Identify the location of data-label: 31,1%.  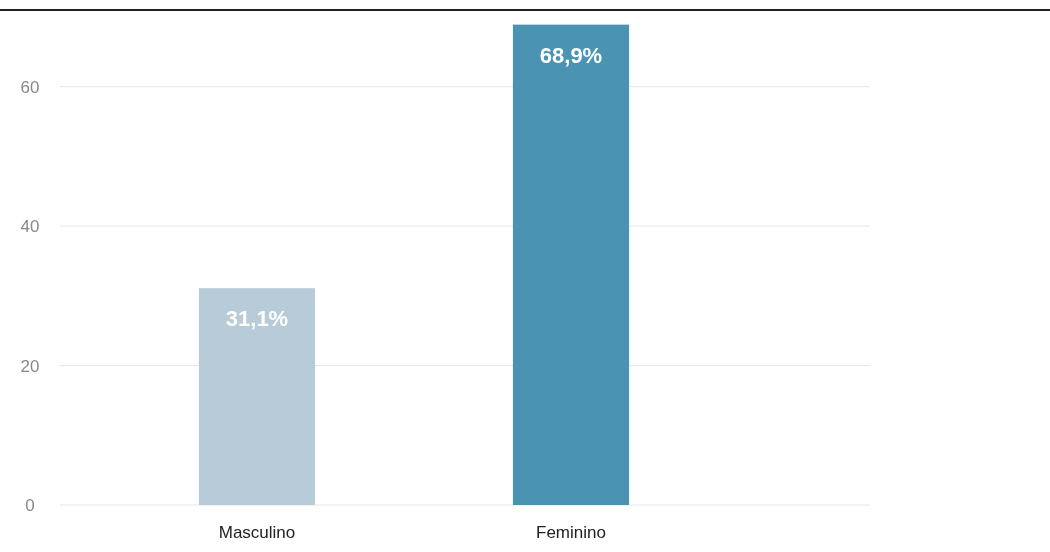
(257, 319).